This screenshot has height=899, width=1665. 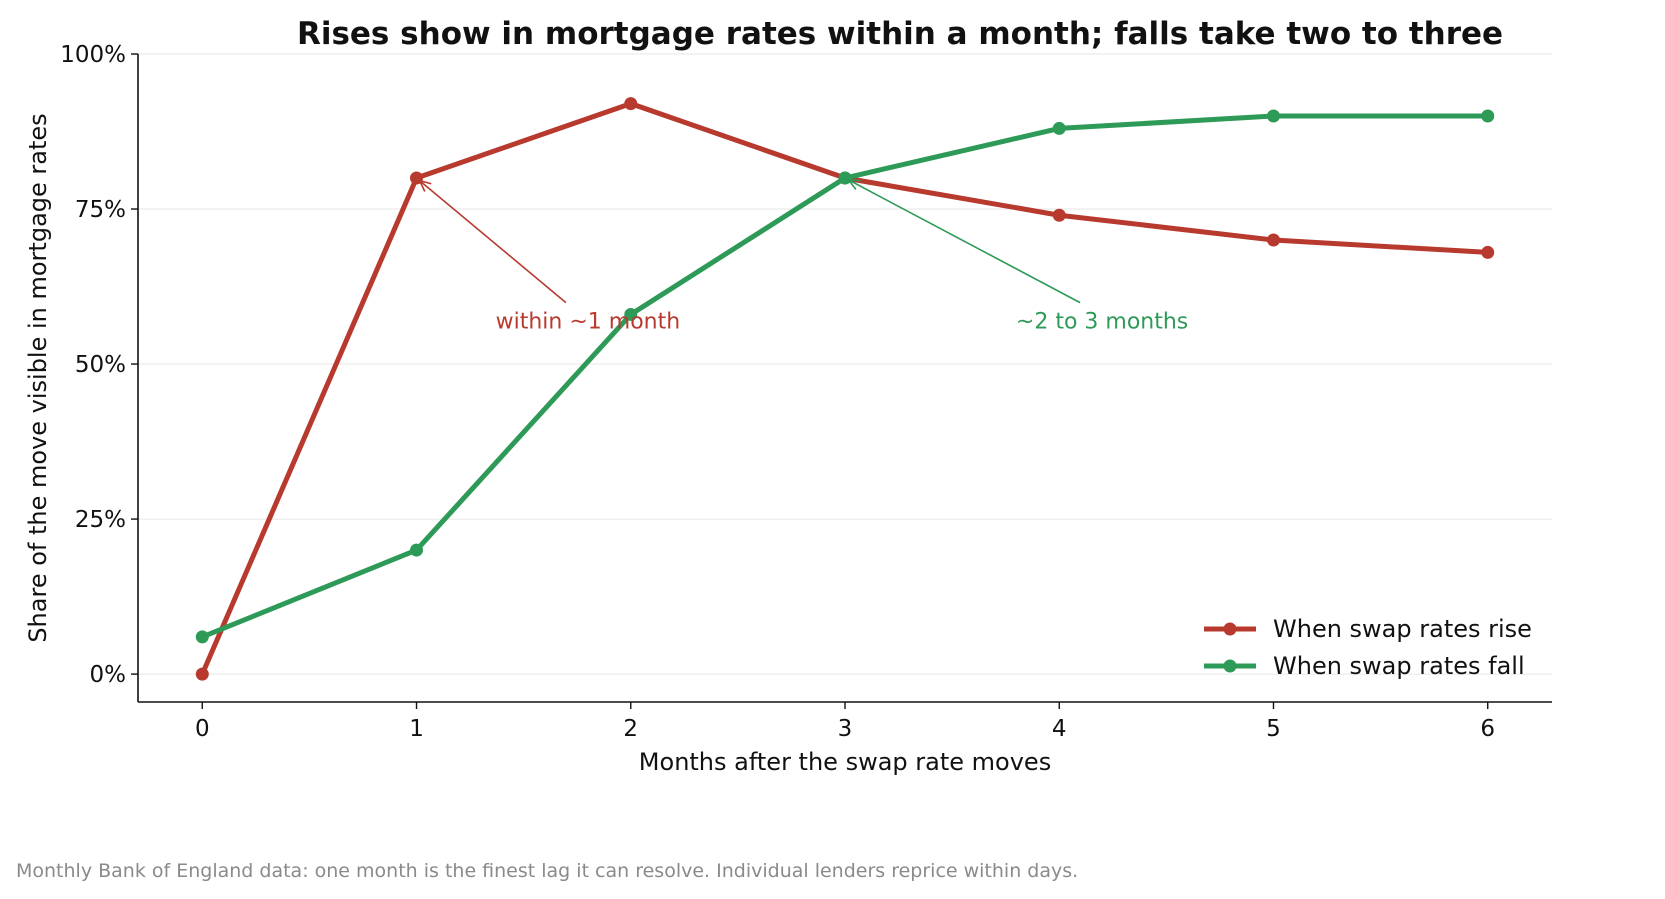 What do you see at coordinates (1399, 666) in the screenshot?
I see `legend-label: When swap rates fall` at bounding box center [1399, 666].